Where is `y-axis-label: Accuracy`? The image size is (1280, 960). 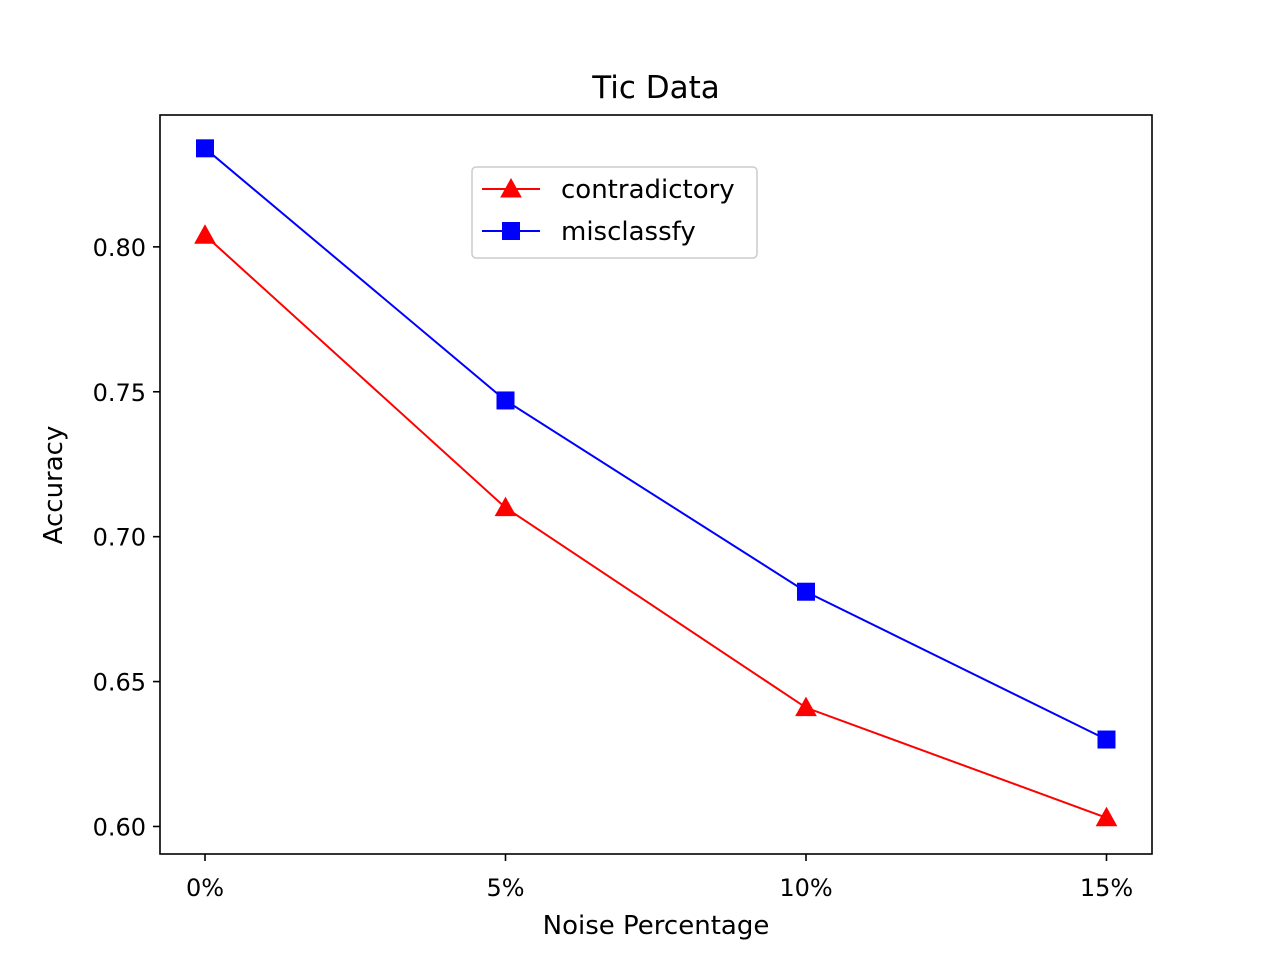 y-axis-label: Accuracy is located at coordinates (54, 485).